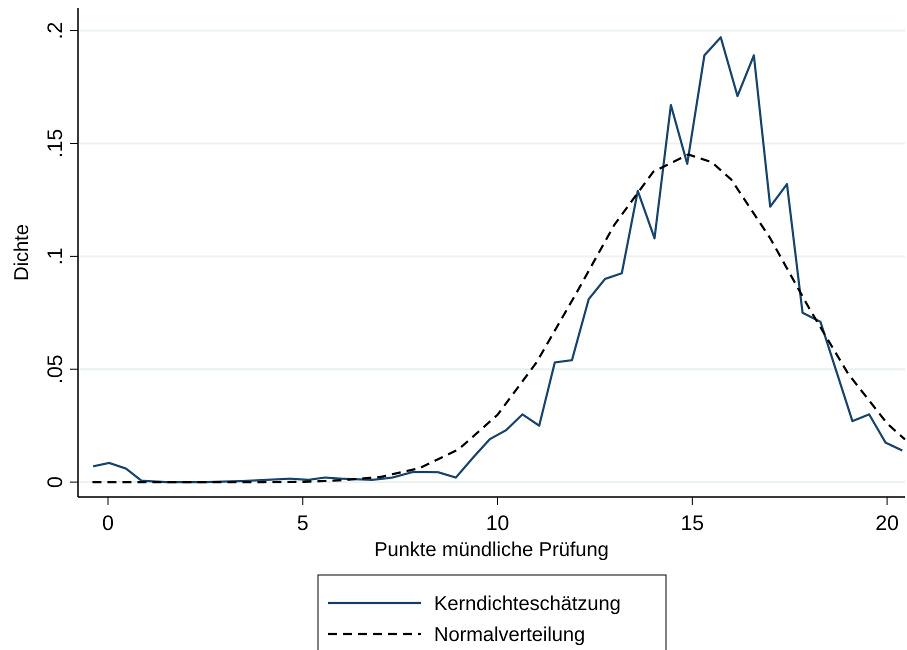  What do you see at coordinates (692, 523) in the screenshot?
I see `x-tick-label: 15` at bounding box center [692, 523].